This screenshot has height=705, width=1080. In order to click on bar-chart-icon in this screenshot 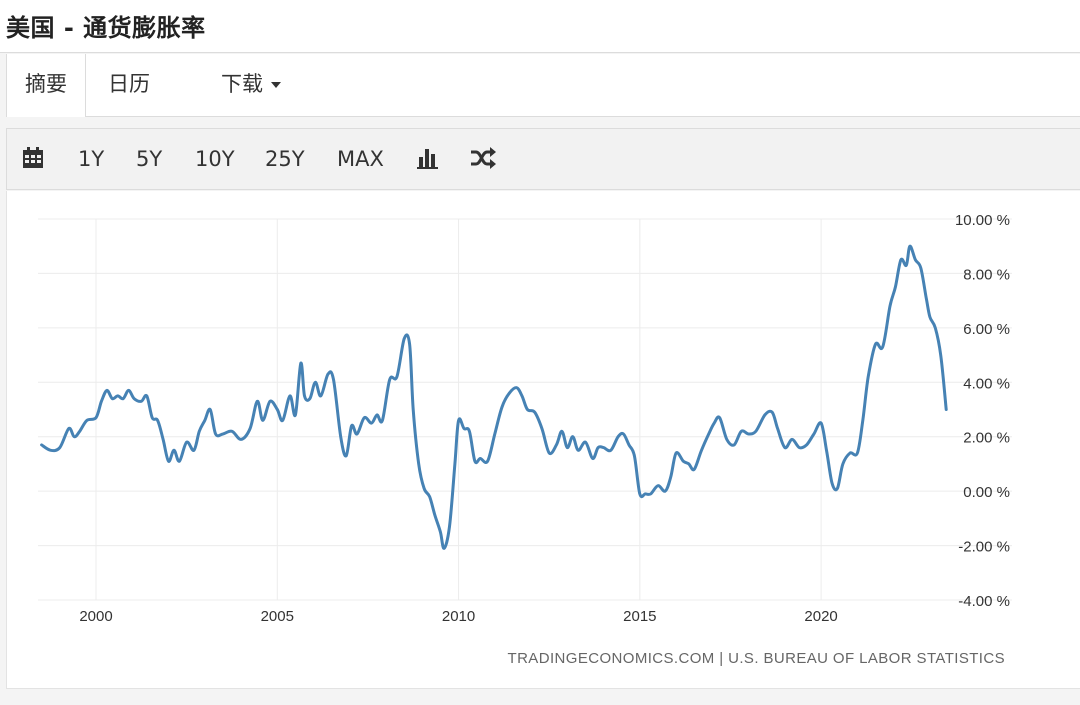, I will do `click(428, 160)`.